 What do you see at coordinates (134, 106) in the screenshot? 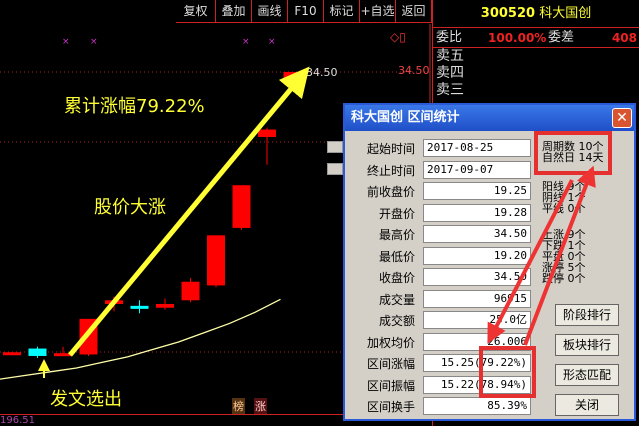
I see `cumulative-gain-annotation: 累计涨幅79.22%` at bounding box center [134, 106].